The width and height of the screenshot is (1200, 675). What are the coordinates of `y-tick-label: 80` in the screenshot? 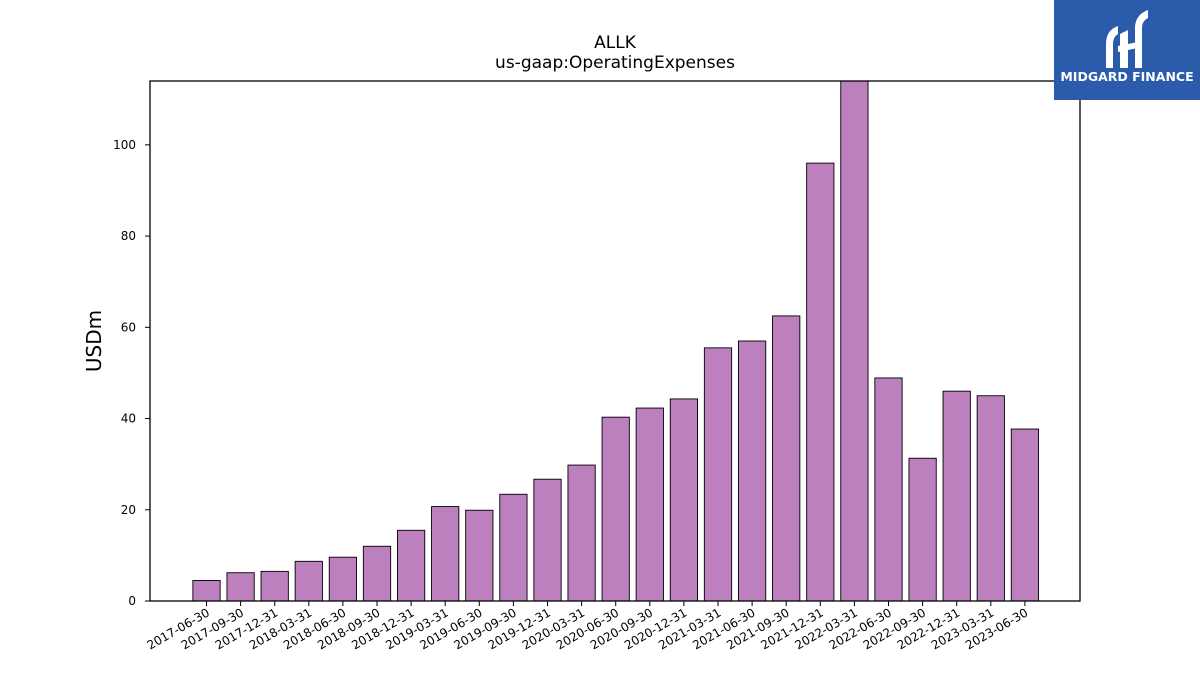 It's located at (128, 236).